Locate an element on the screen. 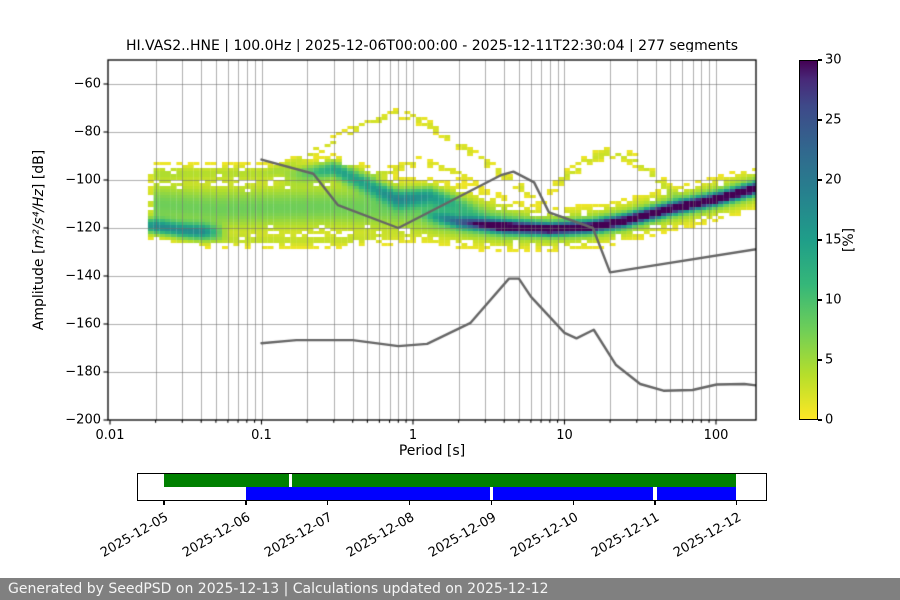  y-axis-label-units: m²/s⁴/Hz is located at coordinates (39, 219).